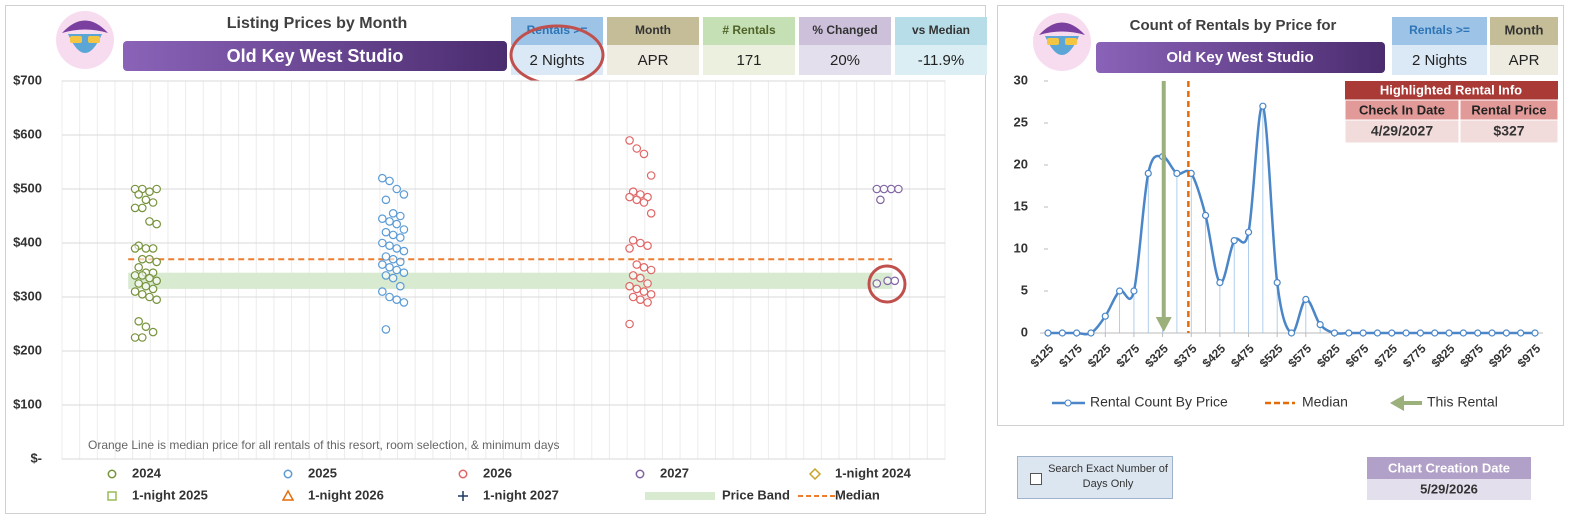  What do you see at coordinates (85, 40) in the screenshot?
I see `logo` at bounding box center [85, 40].